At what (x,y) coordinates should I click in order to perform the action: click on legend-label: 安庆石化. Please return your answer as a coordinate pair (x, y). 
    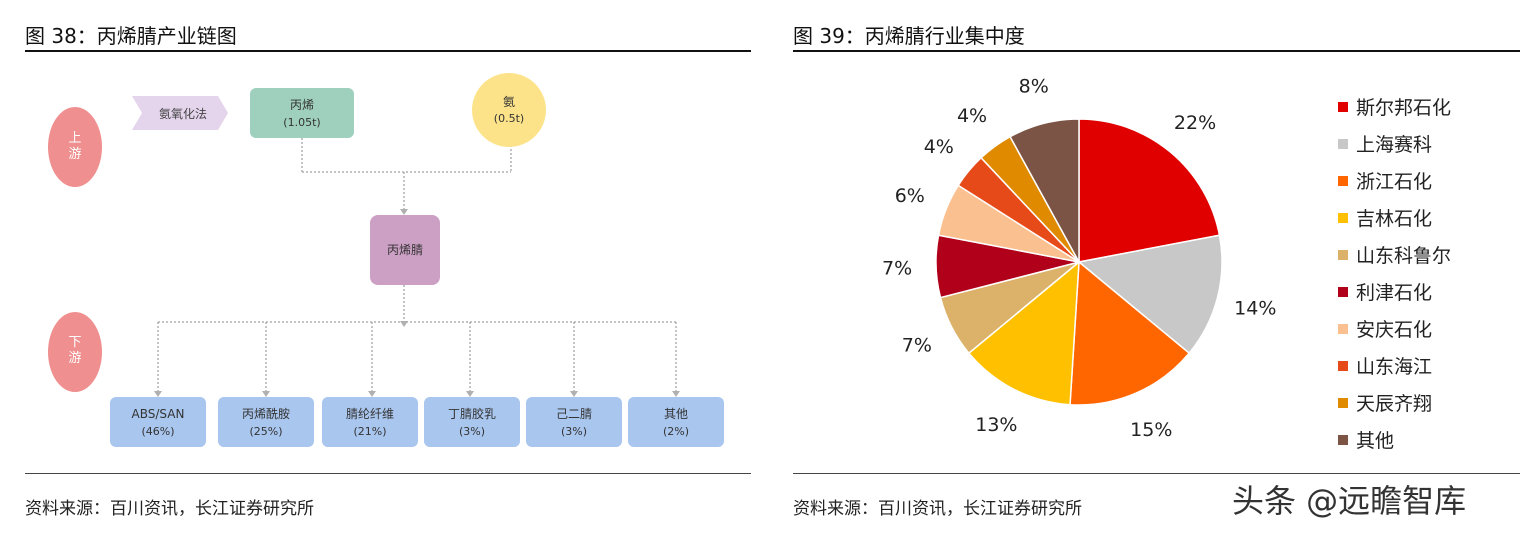
    Looking at the image, I should click on (1394, 330).